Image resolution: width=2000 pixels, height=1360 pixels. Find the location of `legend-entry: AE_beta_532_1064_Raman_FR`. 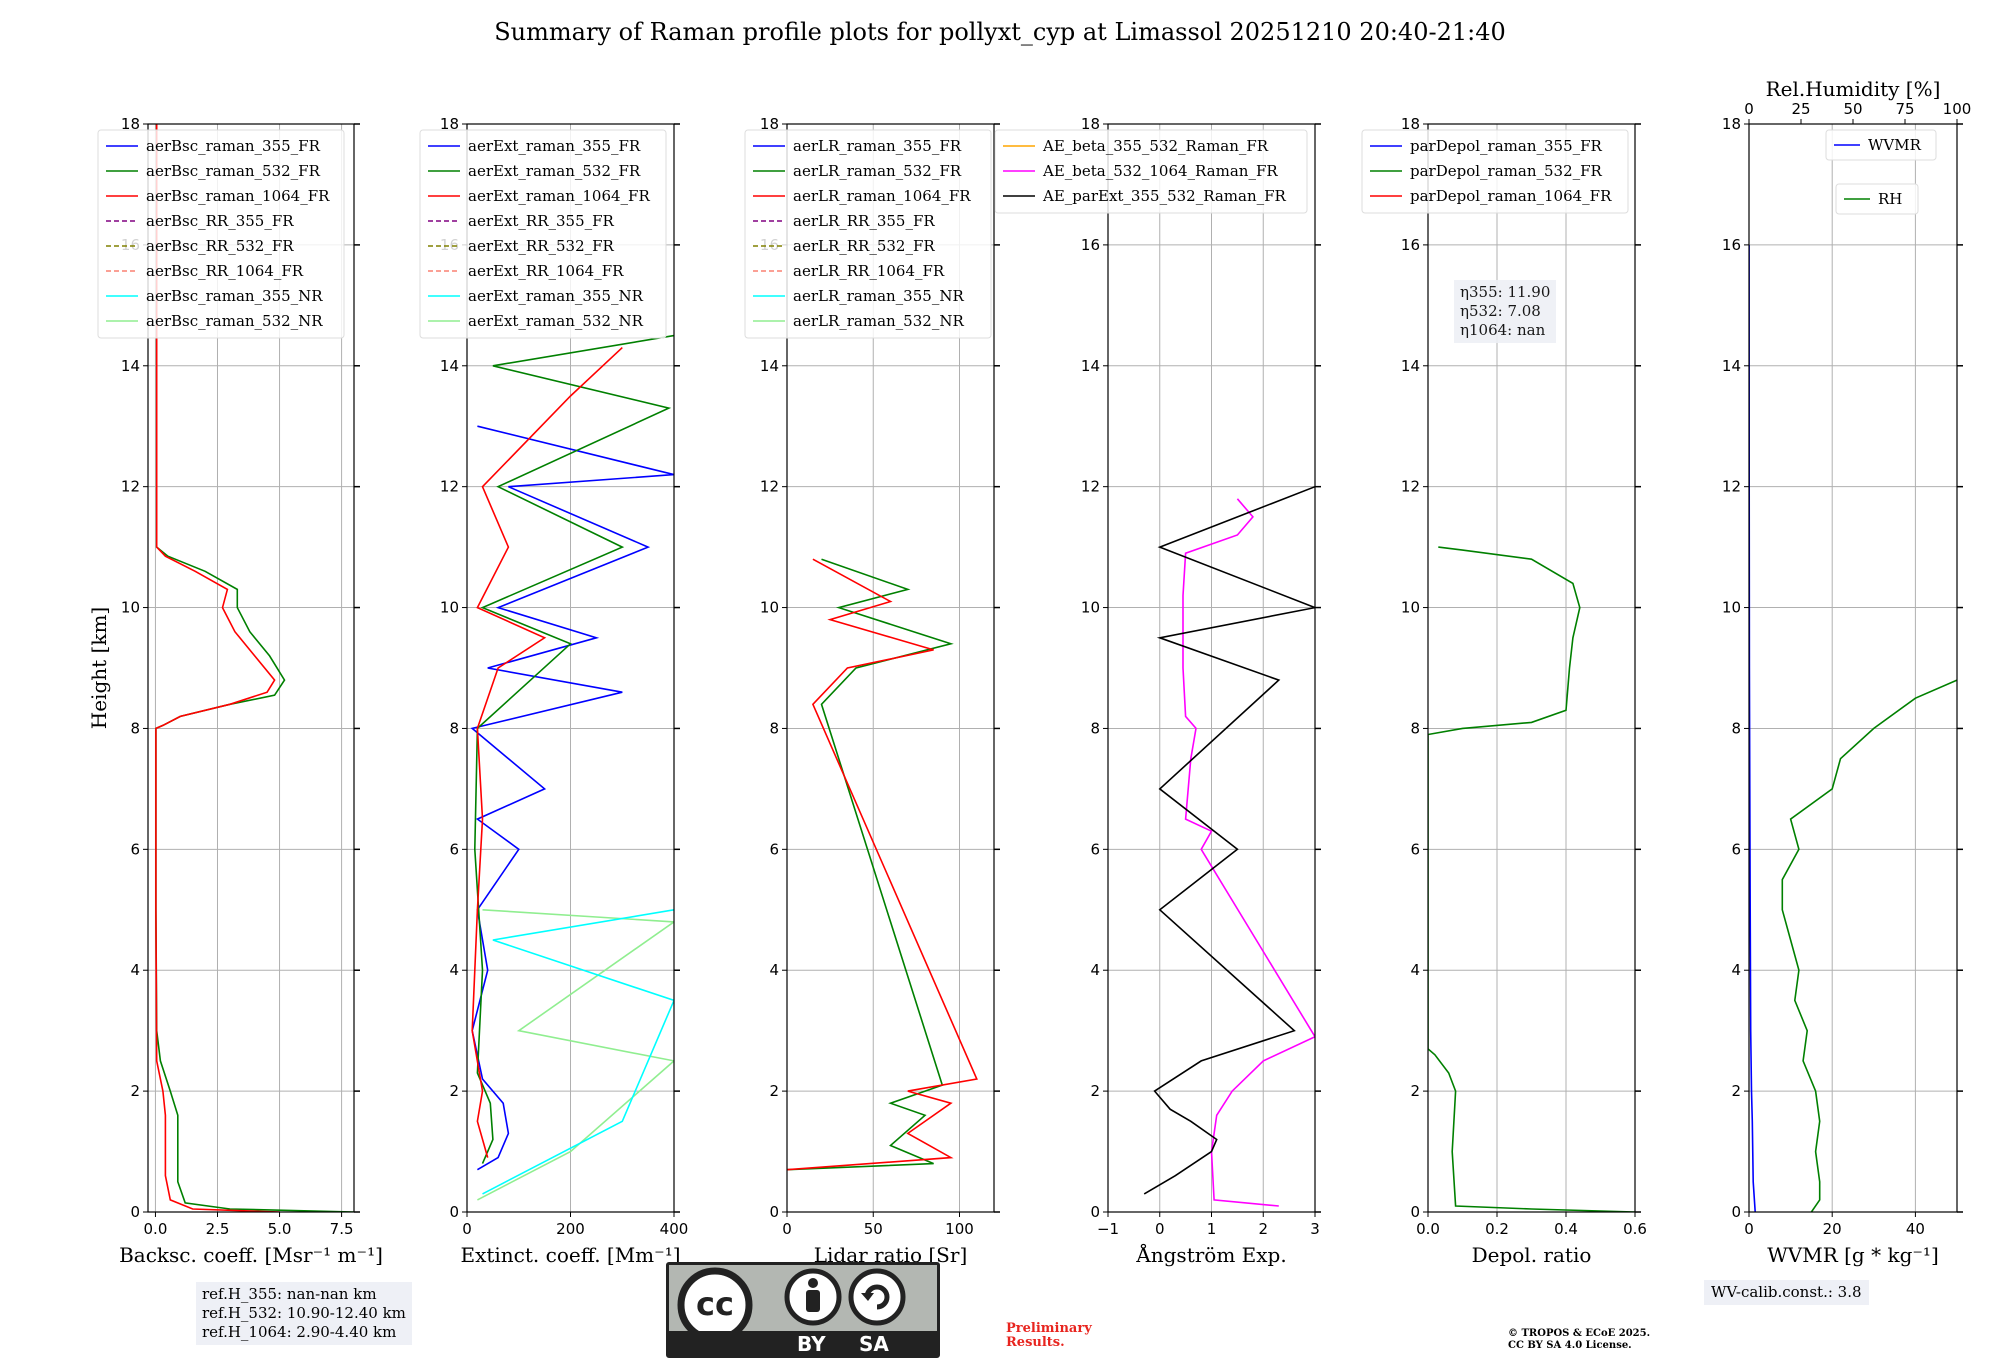

legend-entry: AE_beta_532_1064_Raman_FR is located at coordinates (1160, 171).